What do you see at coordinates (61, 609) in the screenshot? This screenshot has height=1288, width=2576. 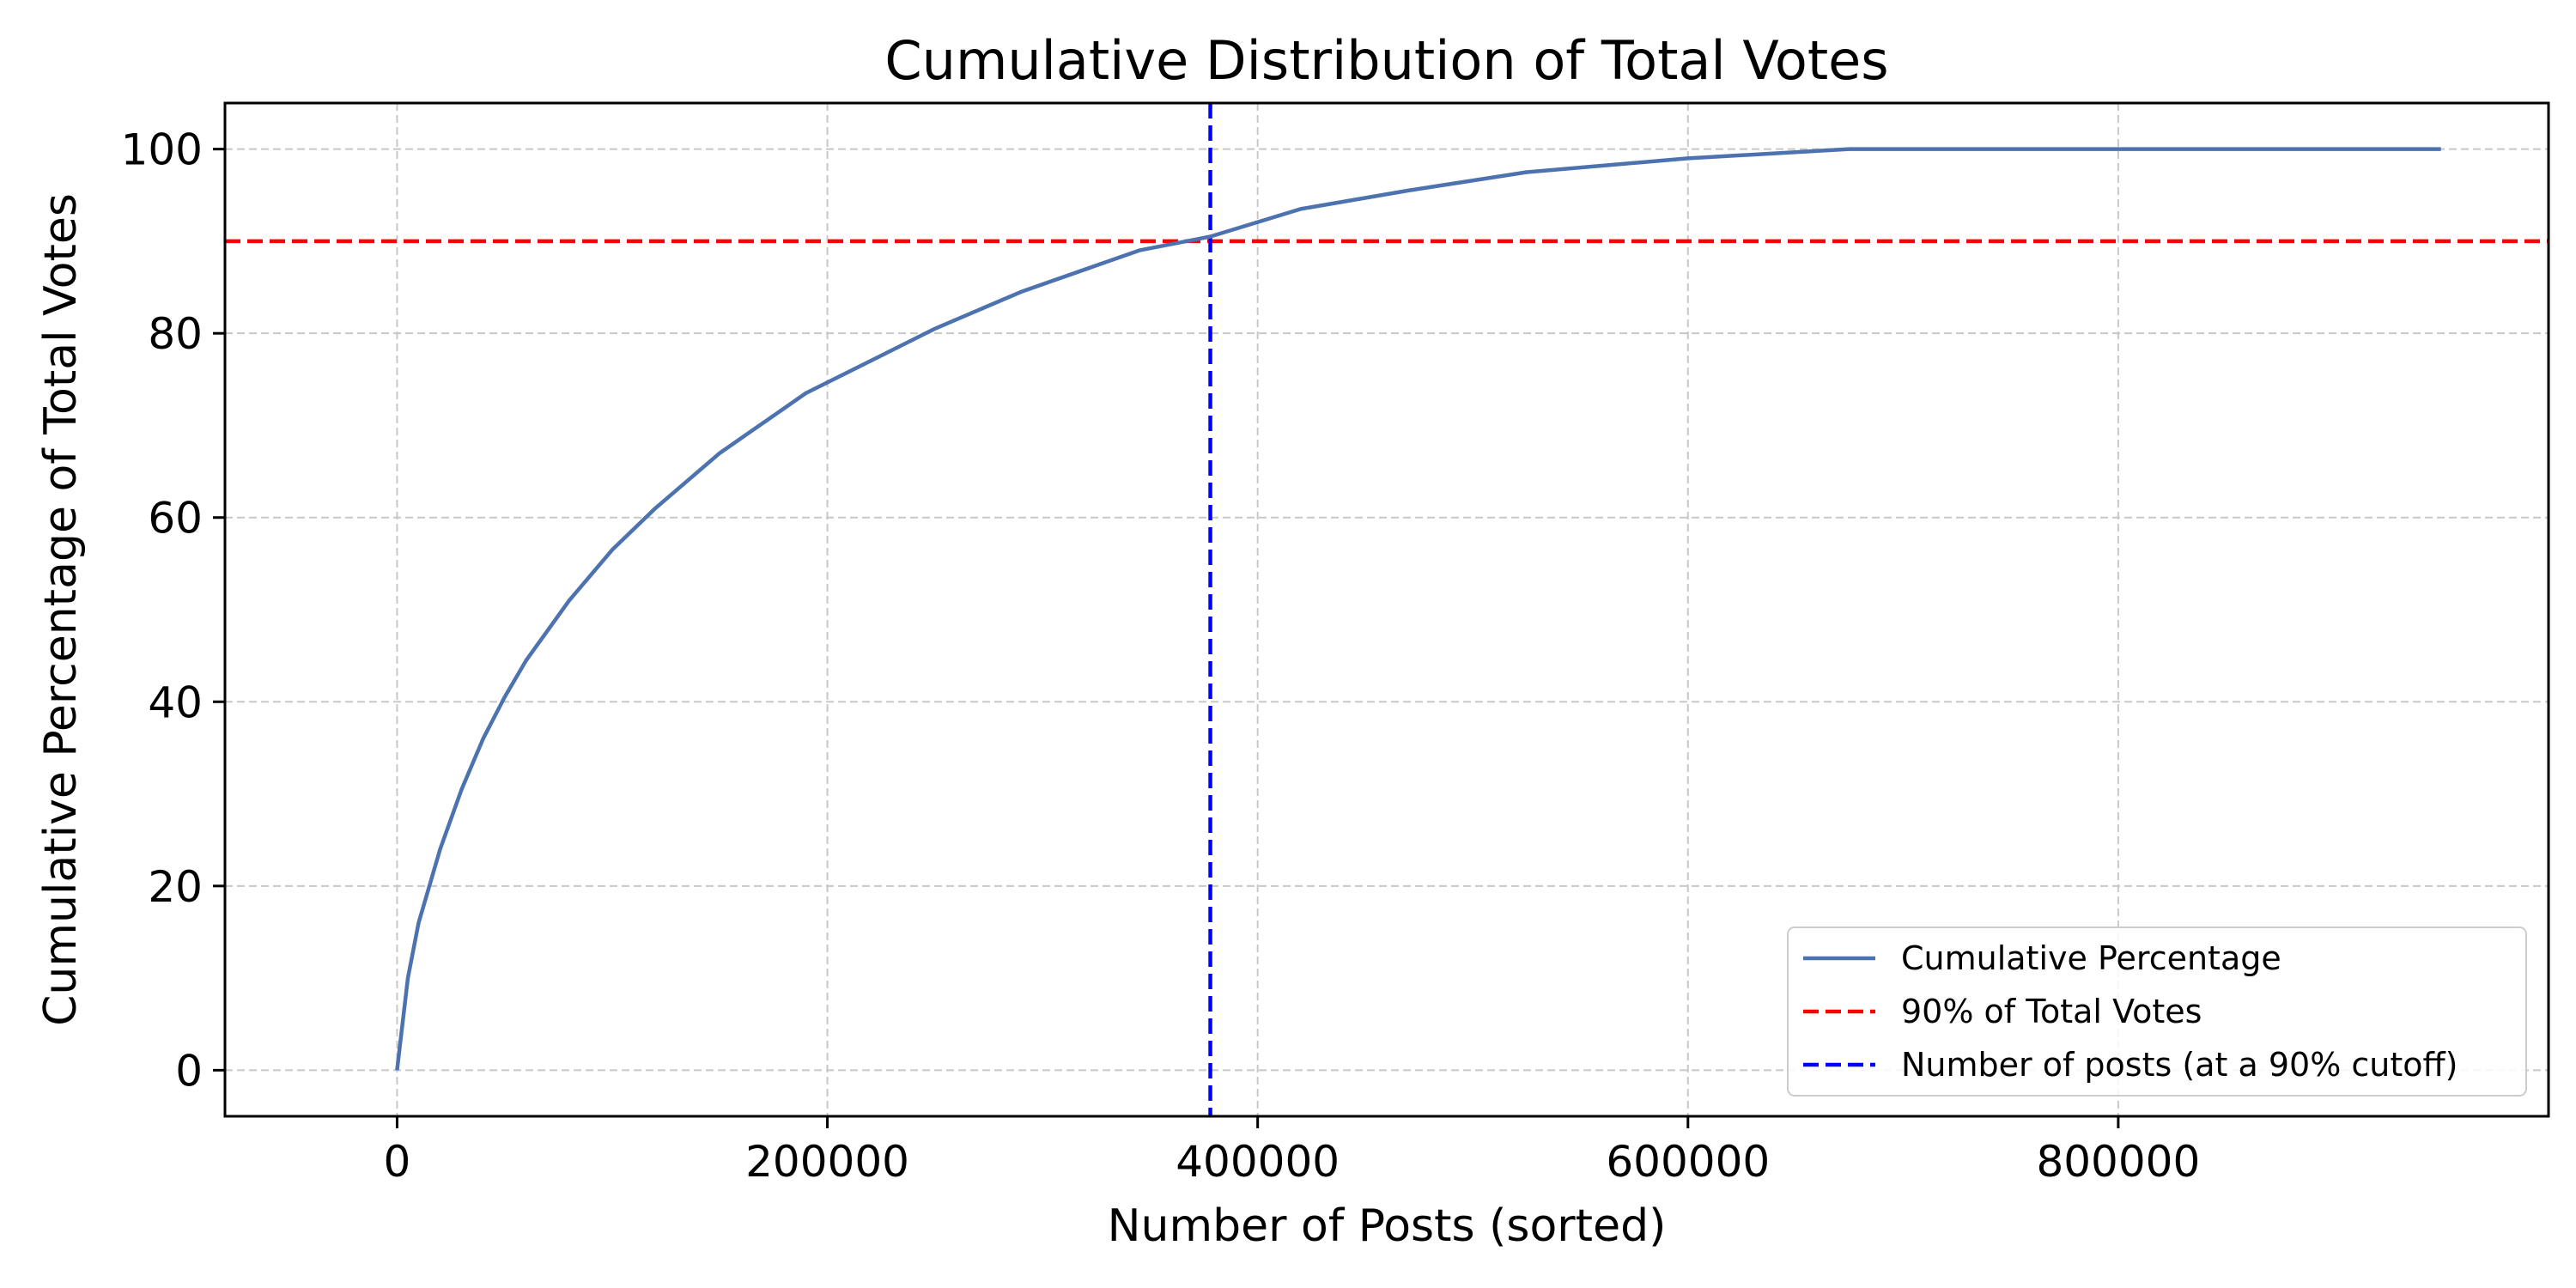 I see `y-axis-label: Cumulative Percentage of Total Votes` at bounding box center [61, 609].